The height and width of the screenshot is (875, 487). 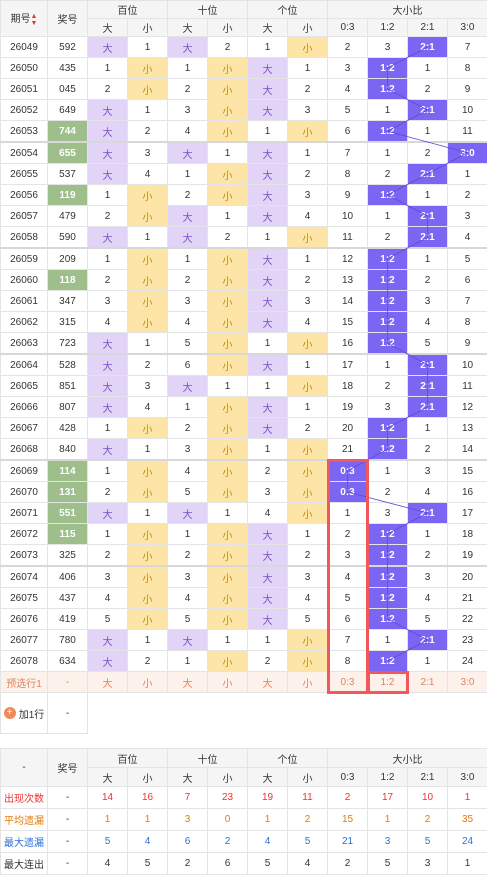 What do you see at coordinates (68, 132) in the screenshot?
I see `number-cell: 744` at bounding box center [68, 132].